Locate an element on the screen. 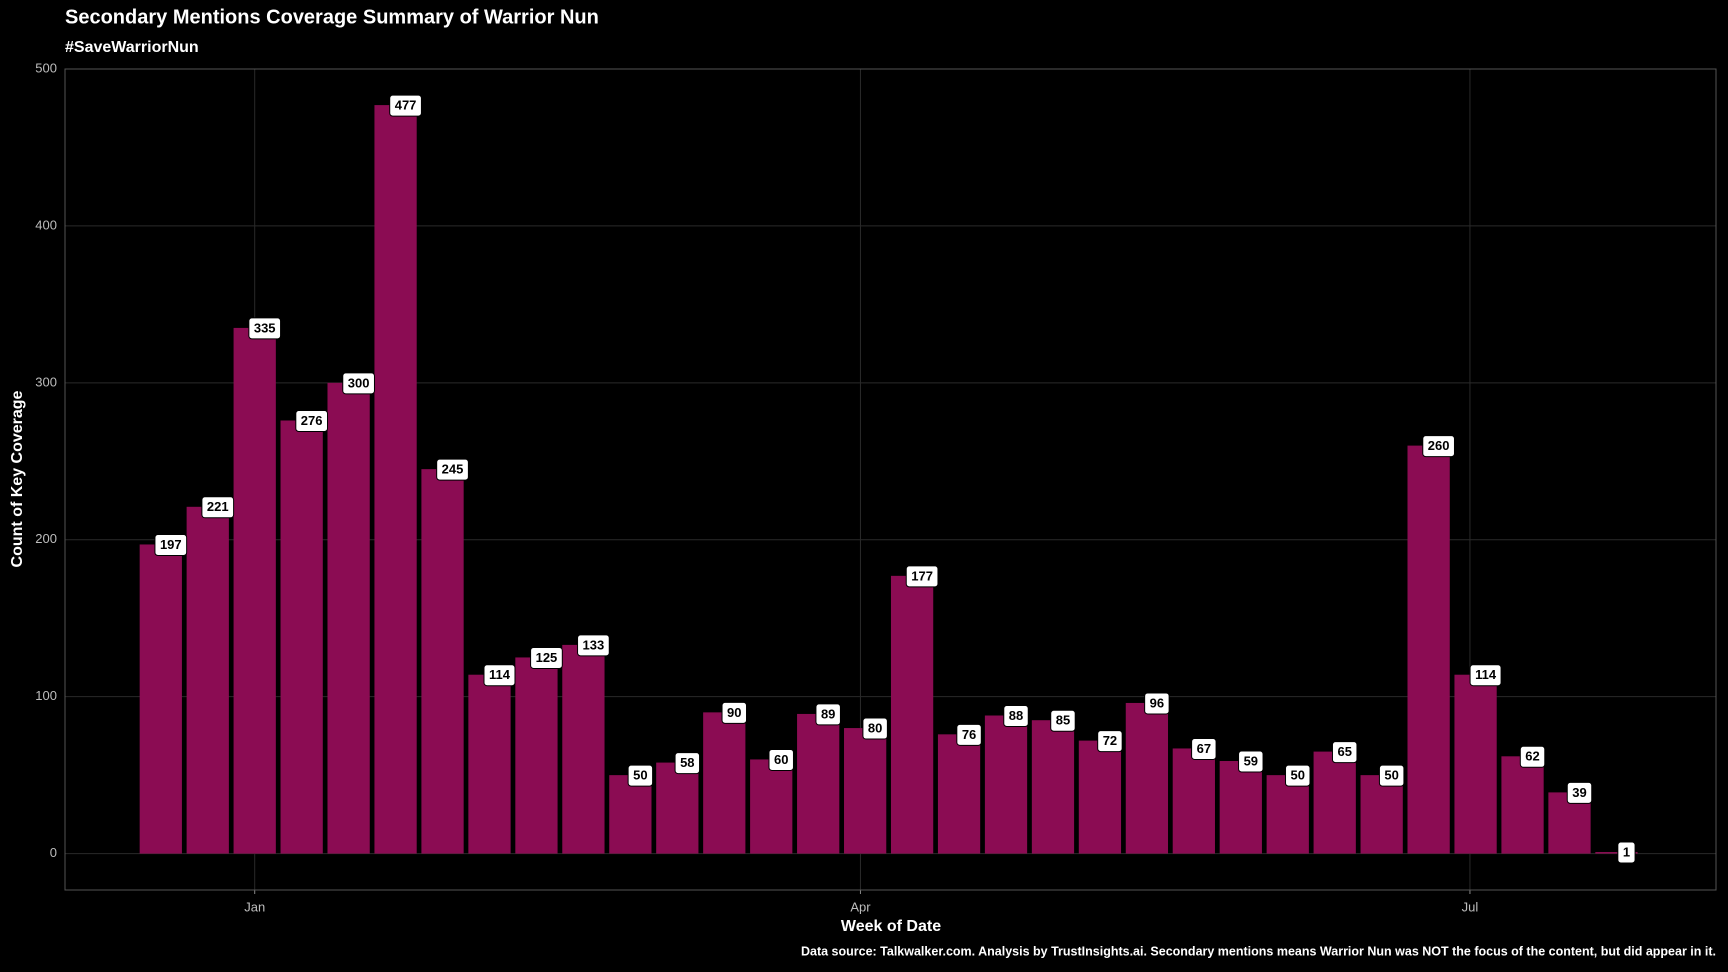  value-label: 76 is located at coordinates (969, 734).